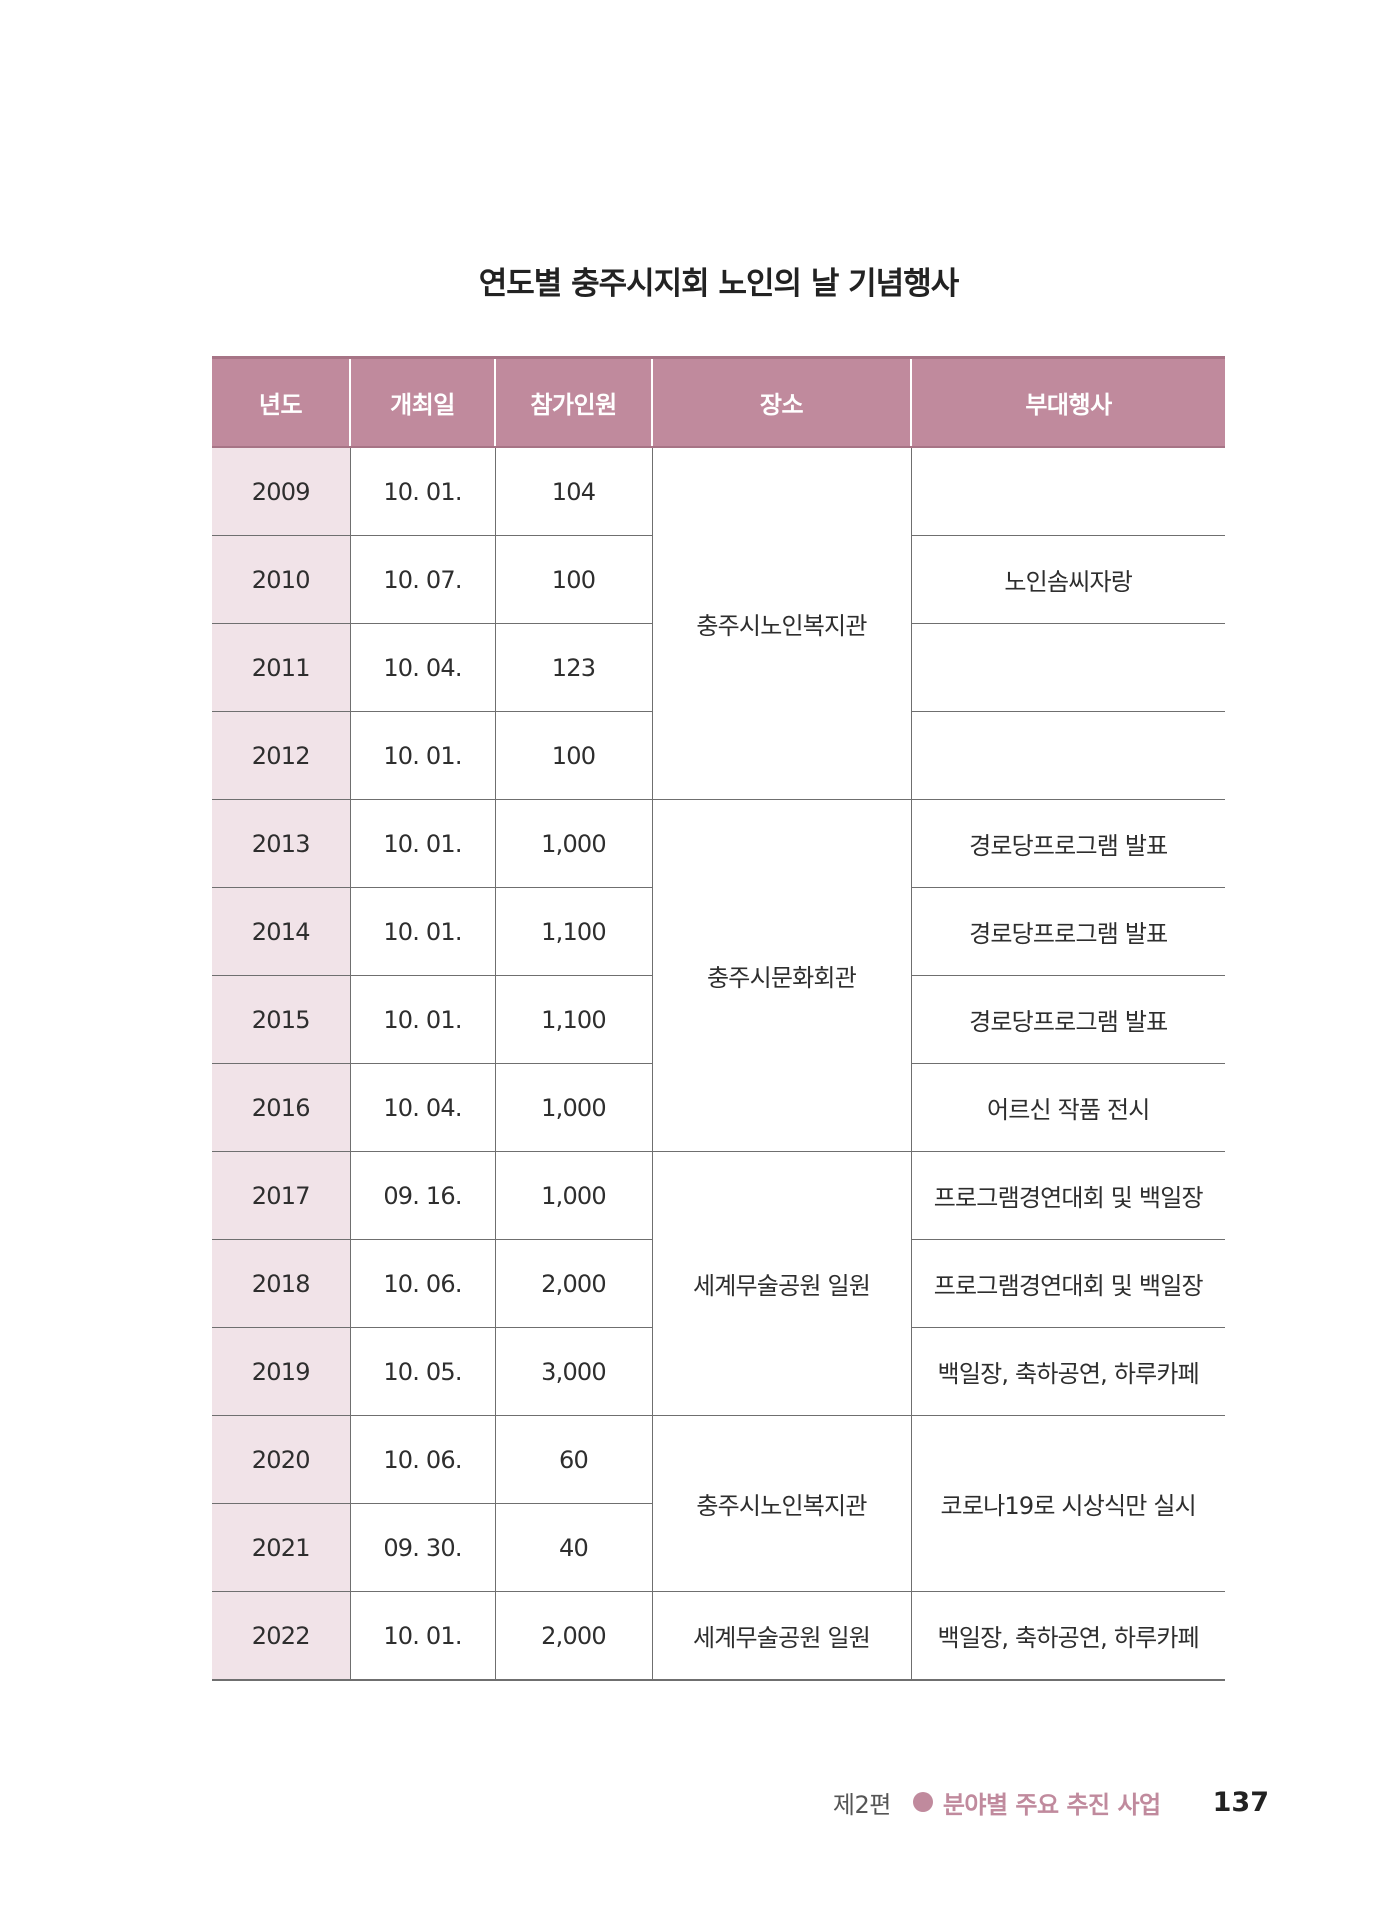  I want to click on date-cell: 10. 07., so click(422, 579).